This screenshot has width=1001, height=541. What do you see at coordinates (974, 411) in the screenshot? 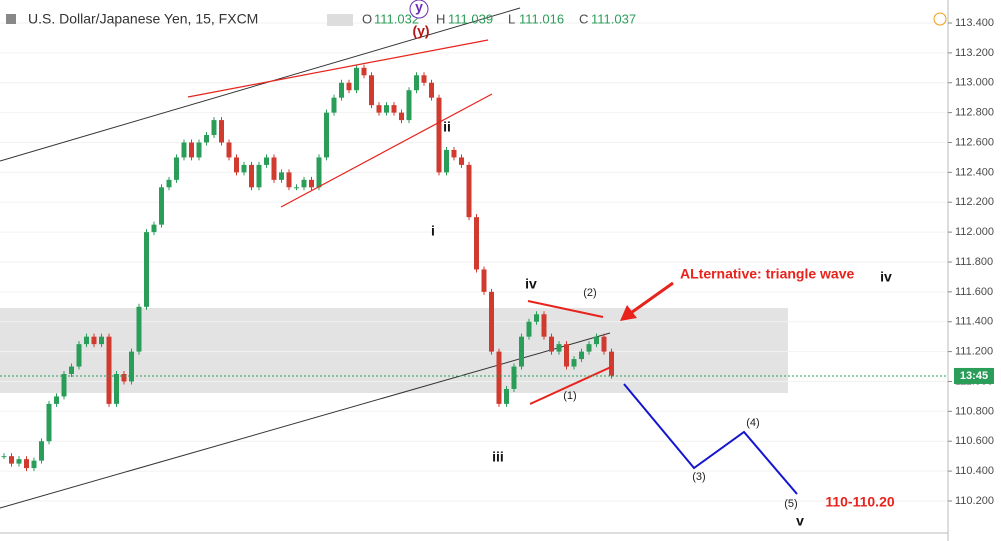
I see `y-tick-label: 110.800` at bounding box center [974, 411].